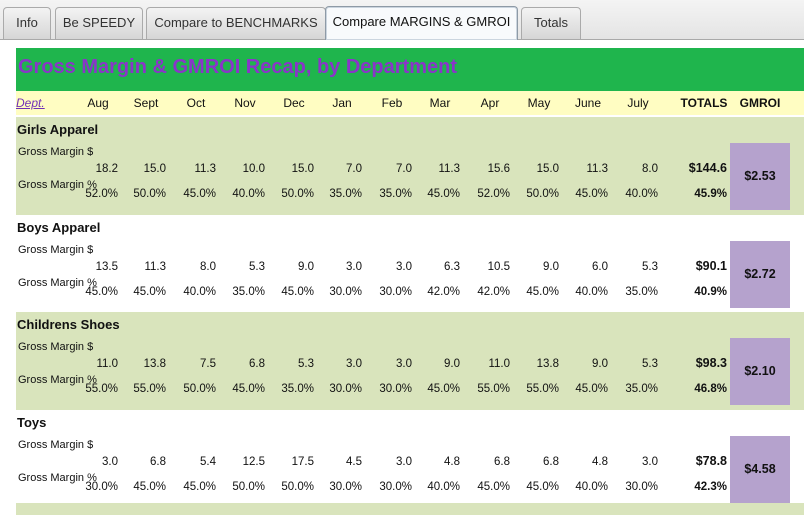 Image resolution: width=804 pixels, height=515 pixels. What do you see at coordinates (421, 23) in the screenshot?
I see `tab-compare-margins-gmroi: Compare MARGINS & GMROI` at bounding box center [421, 23].